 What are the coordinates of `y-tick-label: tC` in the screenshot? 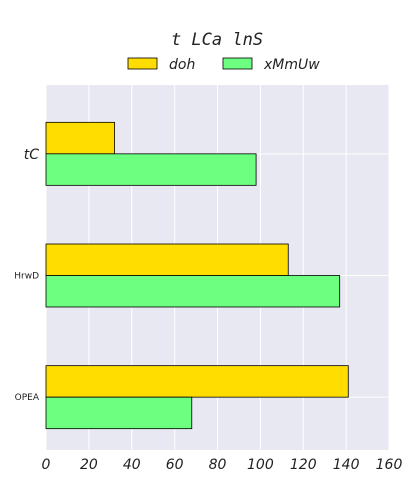 It's located at (31, 155).